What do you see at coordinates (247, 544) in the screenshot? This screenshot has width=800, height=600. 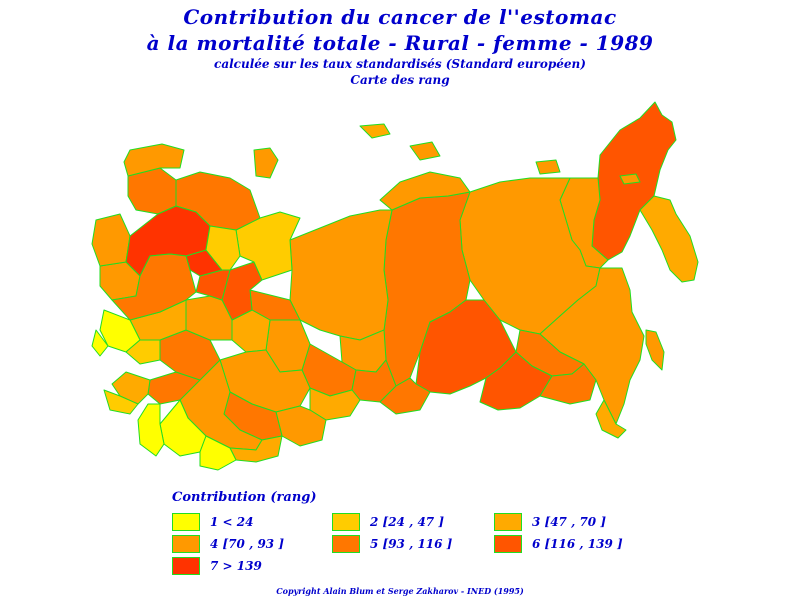 I see `legend-label-4: 4 [70 , 93 ]` at bounding box center [247, 544].